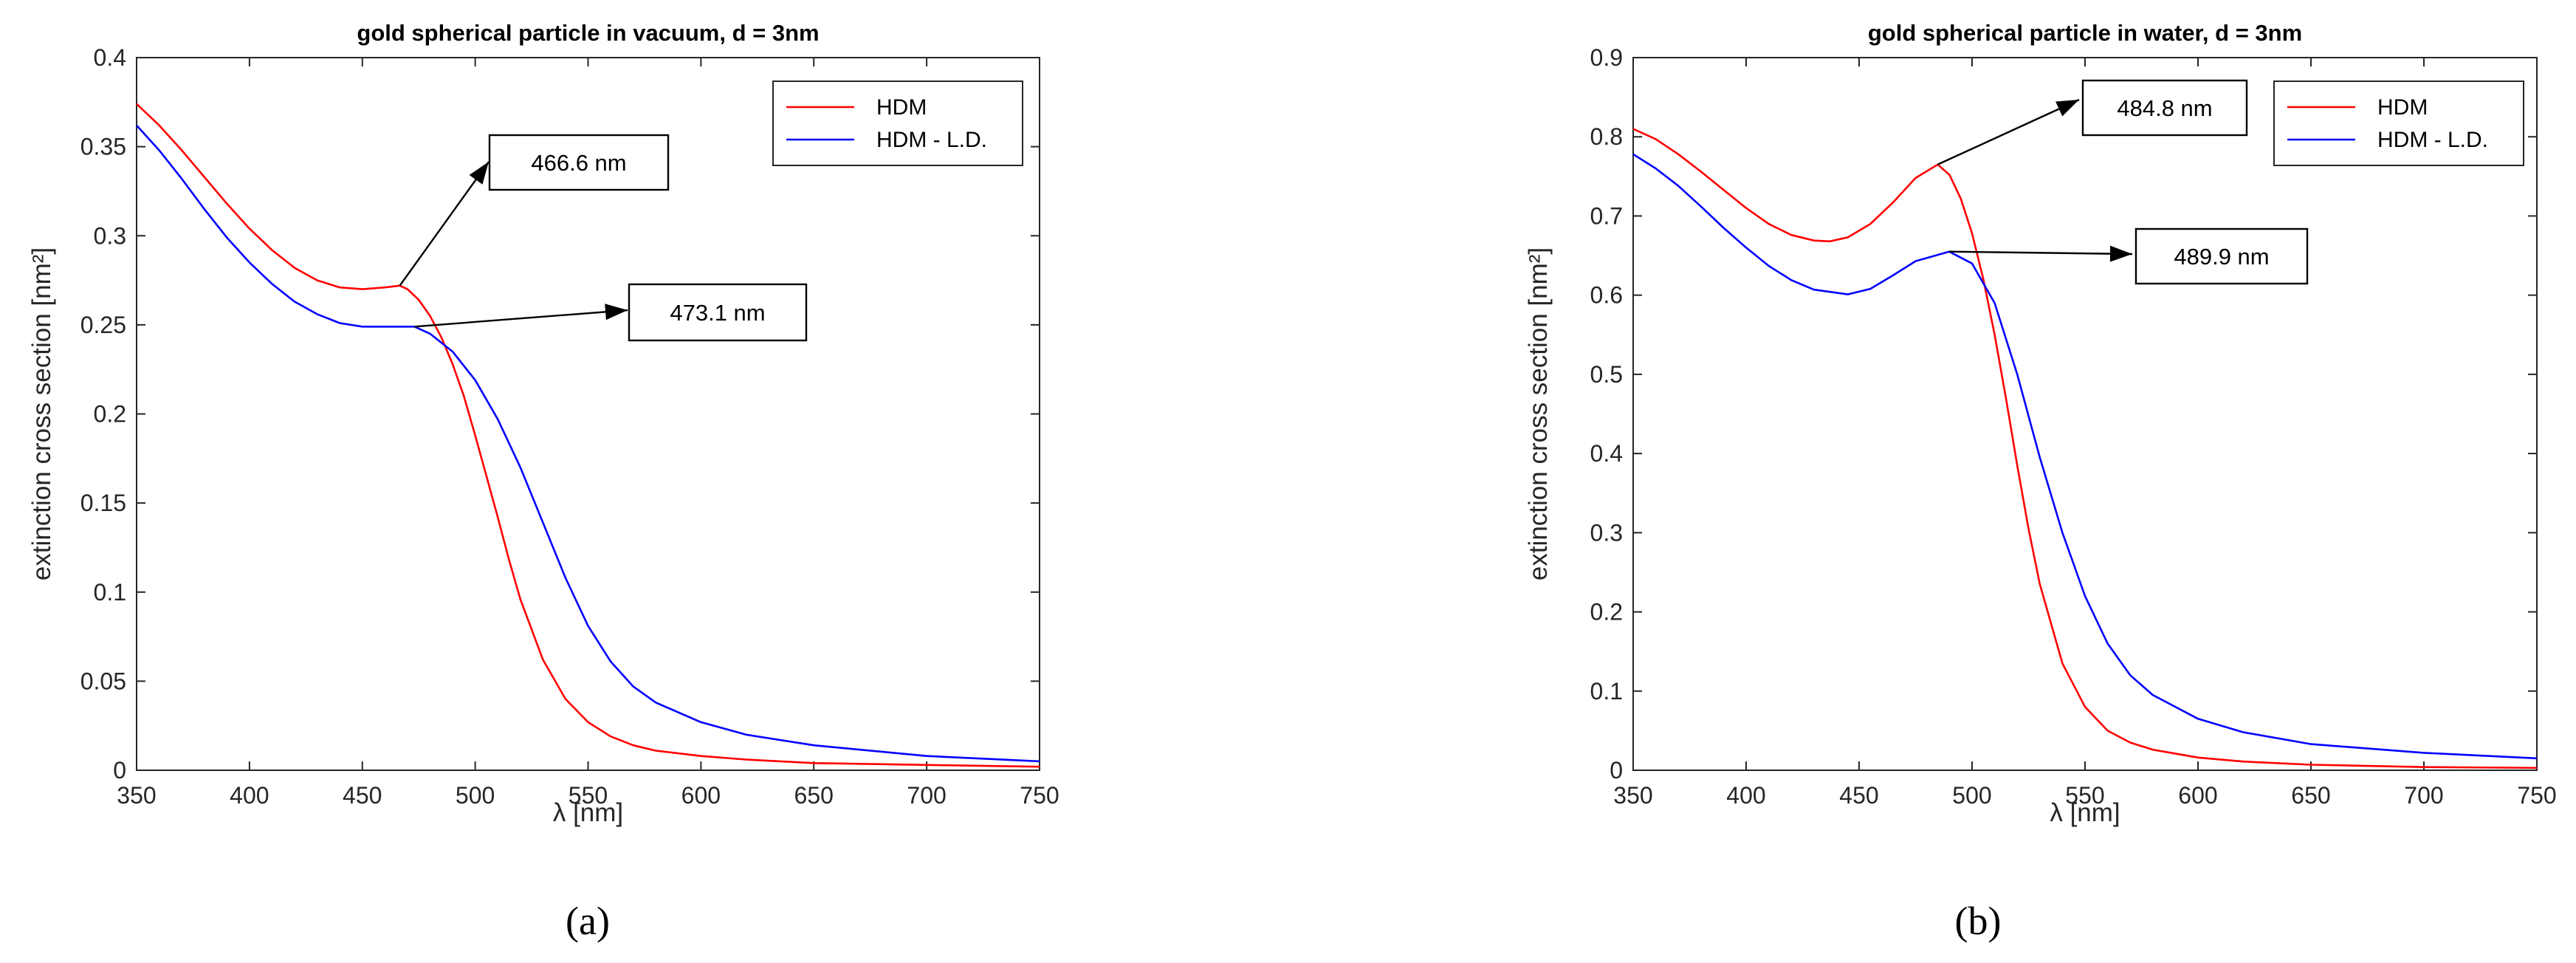 Image resolution: width=2576 pixels, height=963 pixels. I want to click on y-tick-label: 0.5, so click(1606, 375).